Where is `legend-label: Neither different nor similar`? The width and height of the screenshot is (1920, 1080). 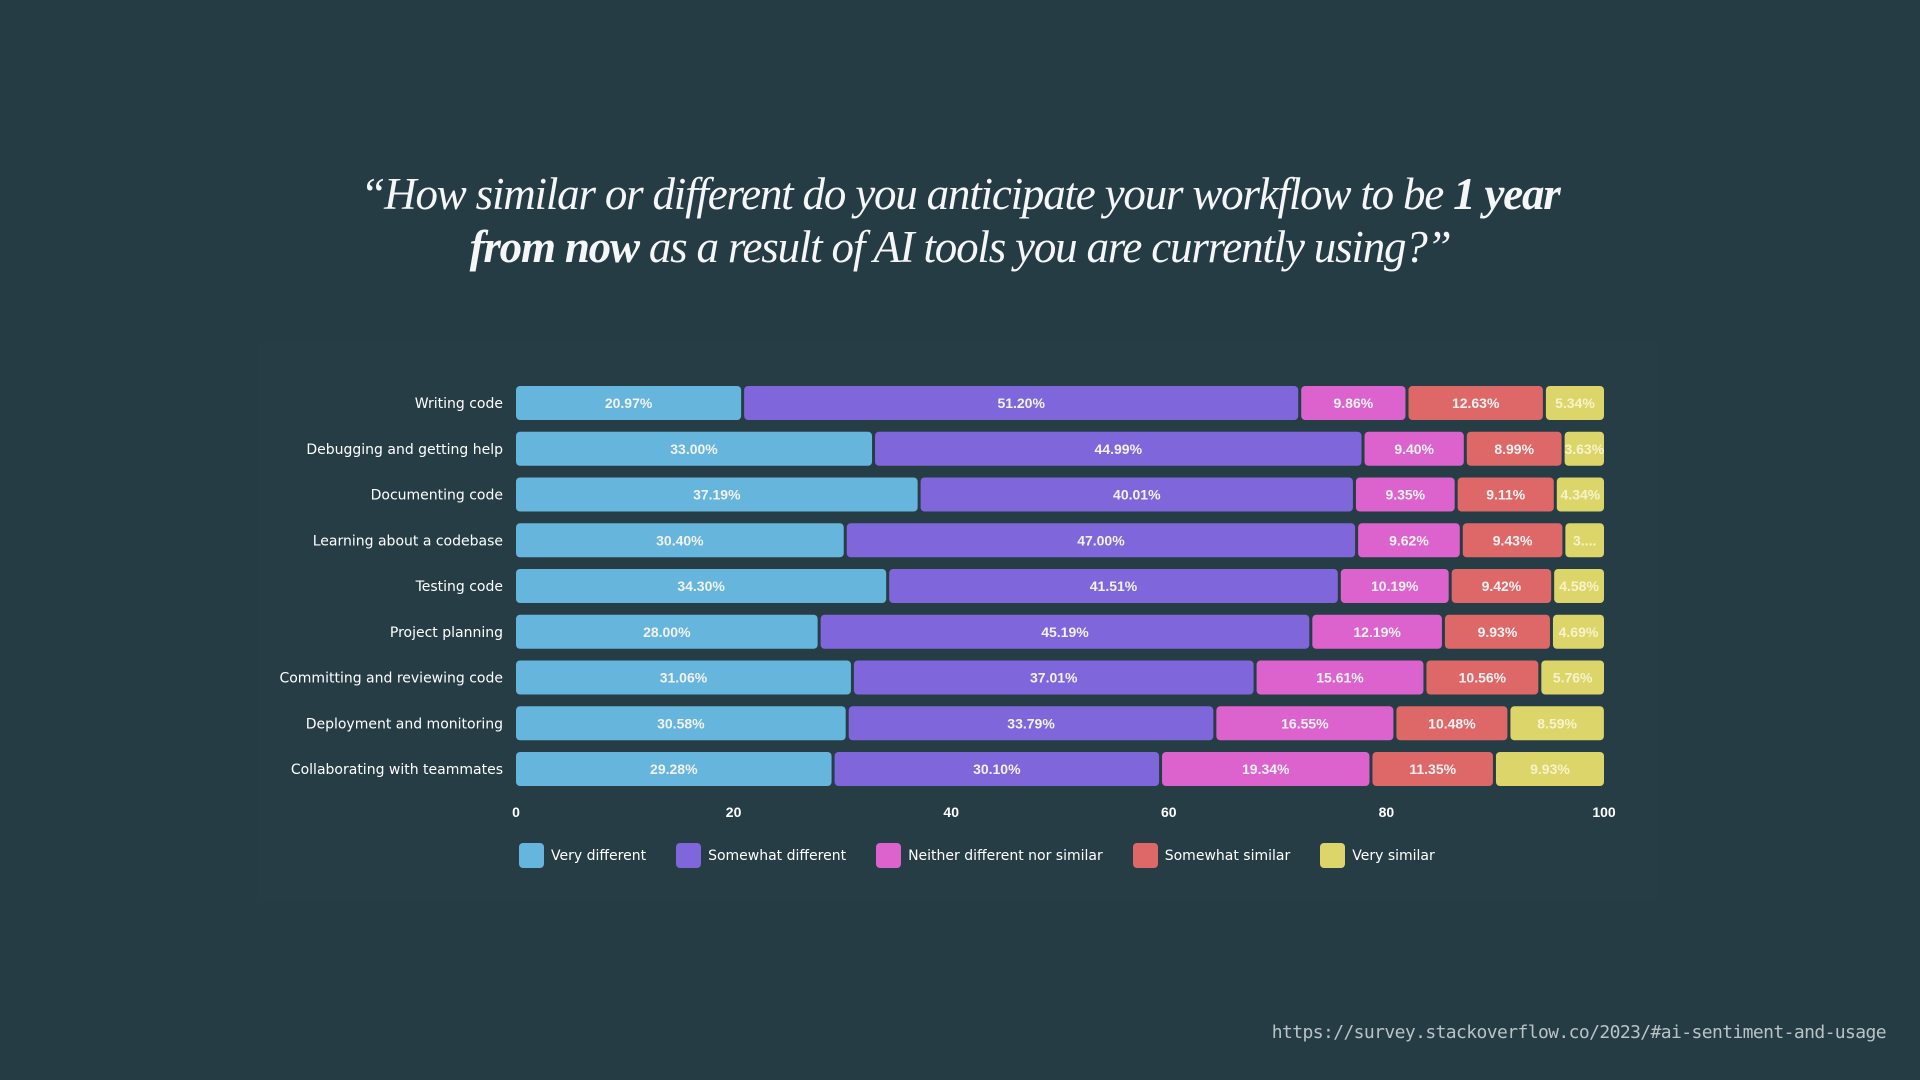
legend-label: Neither different nor similar is located at coordinates (1005, 855).